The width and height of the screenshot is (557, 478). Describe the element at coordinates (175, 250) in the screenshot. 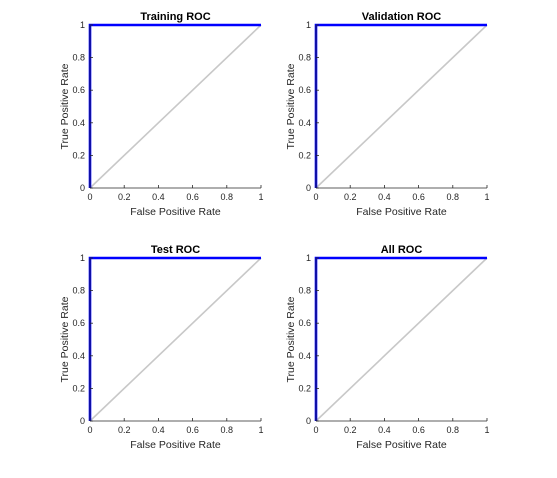

I see `chart-title: Test ROC` at that location.